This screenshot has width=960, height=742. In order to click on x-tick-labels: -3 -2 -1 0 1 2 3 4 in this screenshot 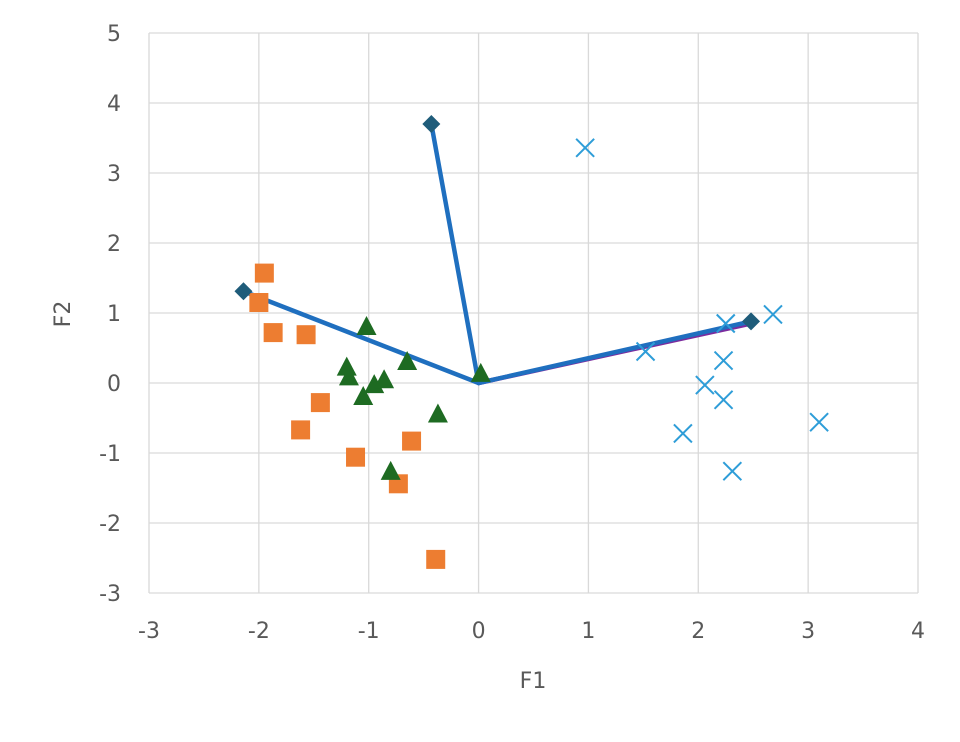, I will do `click(531, 631)`.